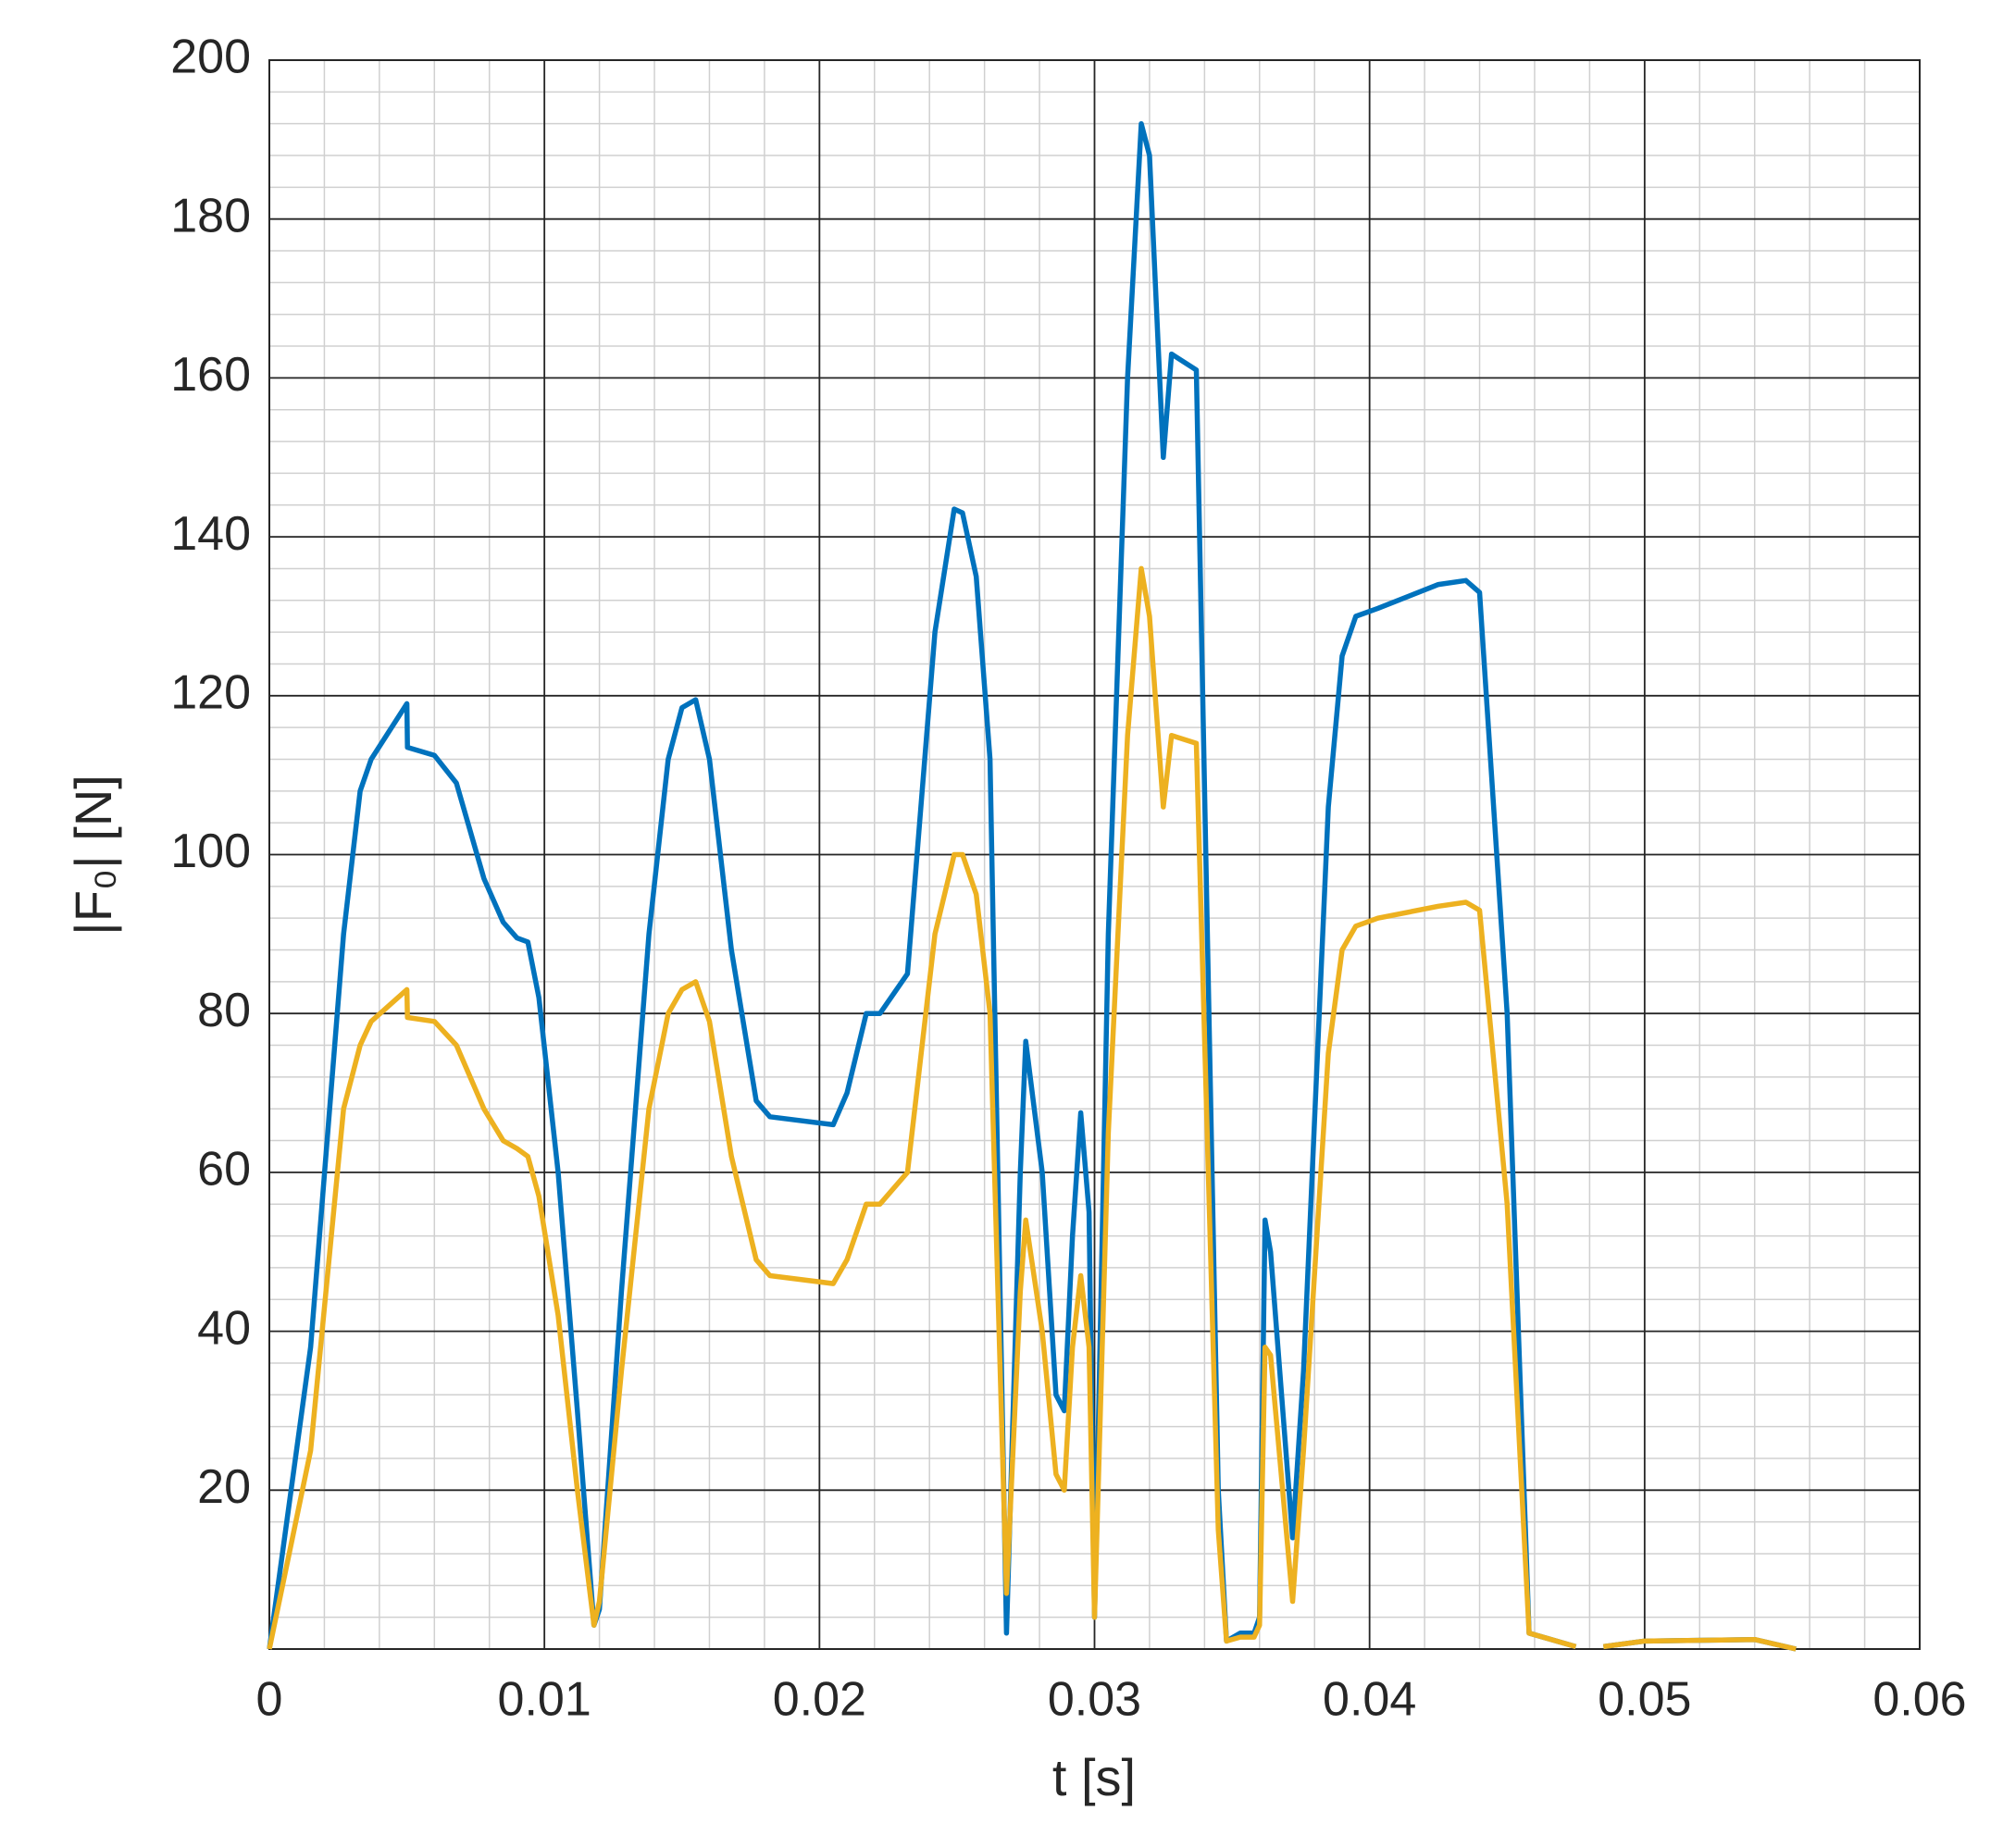 The height and width of the screenshot is (1848, 2003). I want to click on x-tick-label: 0.02, so click(819, 1700).